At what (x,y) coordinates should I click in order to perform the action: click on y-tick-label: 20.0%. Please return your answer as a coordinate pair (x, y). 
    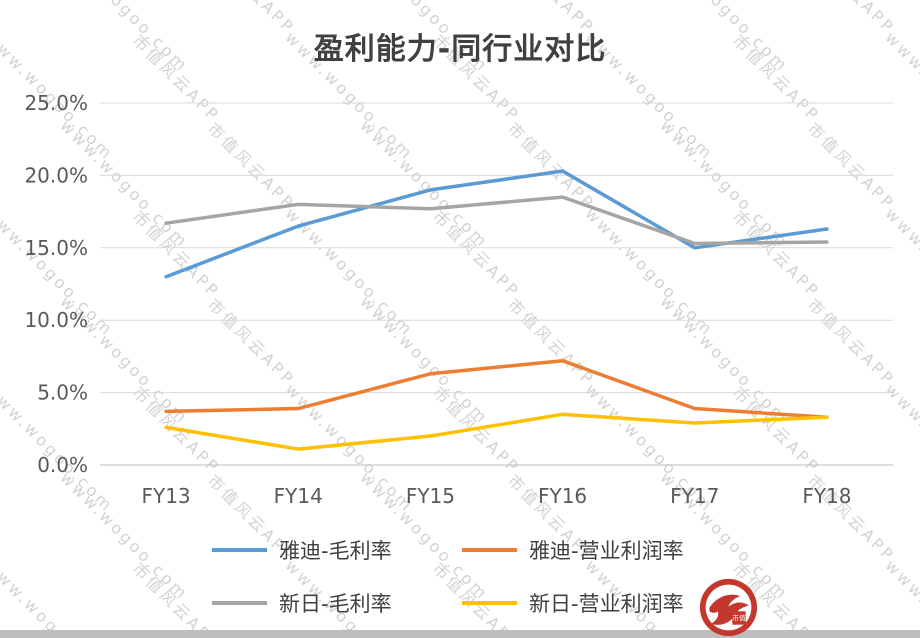
    Looking at the image, I should click on (56, 175).